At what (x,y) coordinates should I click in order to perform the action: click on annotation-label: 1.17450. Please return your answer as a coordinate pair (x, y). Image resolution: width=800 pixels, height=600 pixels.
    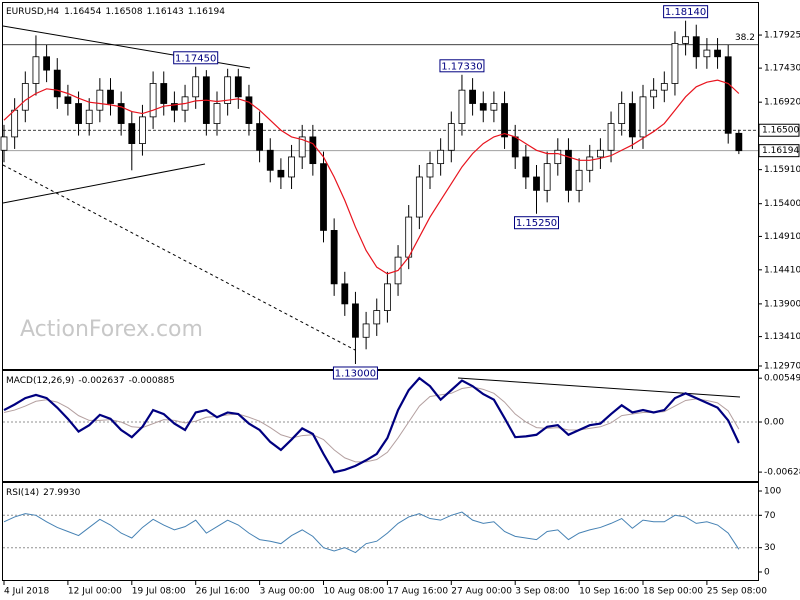
    Looking at the image, I should click on (195, 58).